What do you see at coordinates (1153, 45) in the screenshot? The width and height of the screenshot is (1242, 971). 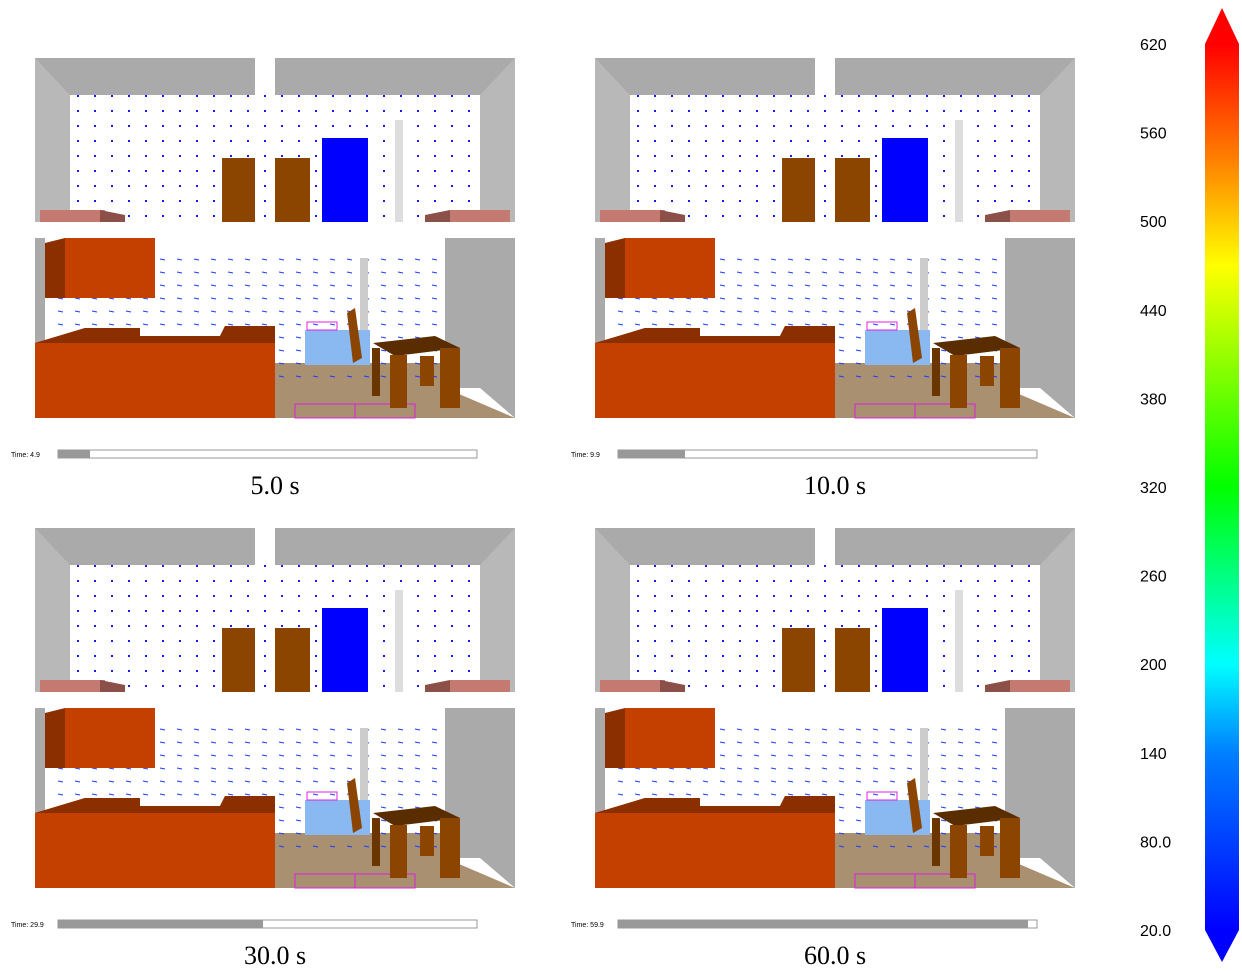 I see `colorbar-tick-label: 620` at bounding box center [1153, 45].